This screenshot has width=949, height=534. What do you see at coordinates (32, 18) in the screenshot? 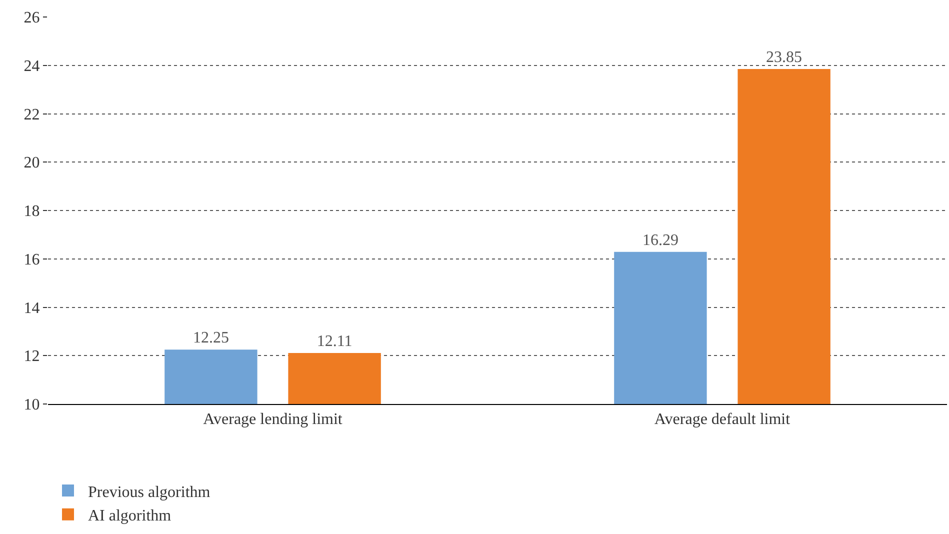
I see `y-tick-label: 26` at bounding box center [32, 18].